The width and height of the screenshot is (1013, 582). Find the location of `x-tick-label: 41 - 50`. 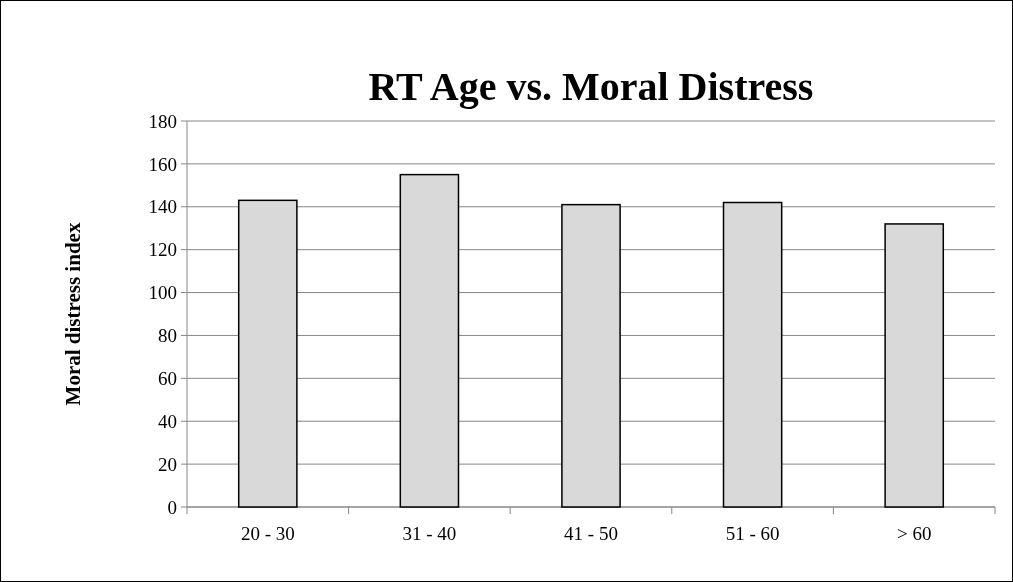

x-tick-label: 41 - 50 is located at coordinates (591, 533).